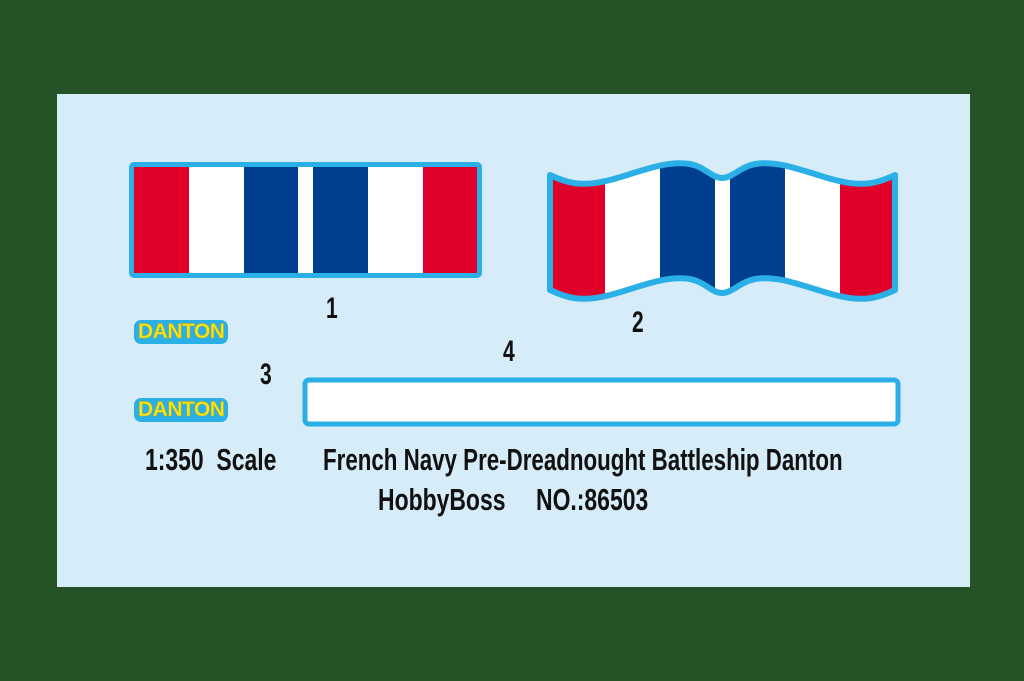 Image resolution: width=1024 pixels, height=681 pixels. Describe the element at coordinates (305, 220) in the screenshot. I see `decal-1-tricolor-flag` at that location.